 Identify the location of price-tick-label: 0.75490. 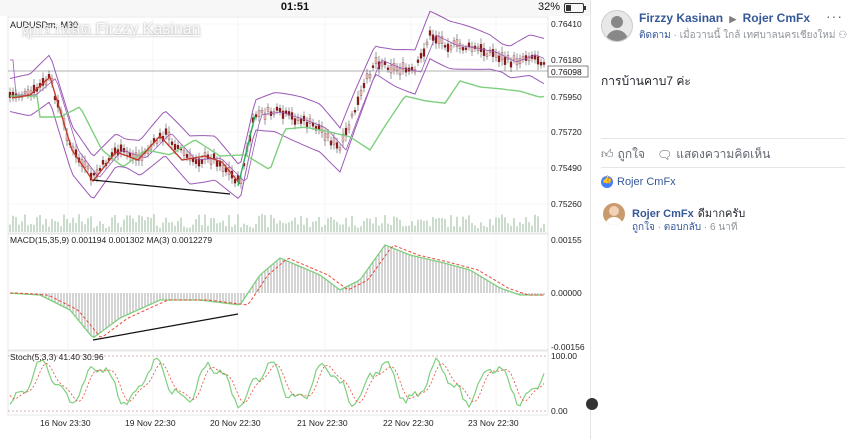
(566, 168).